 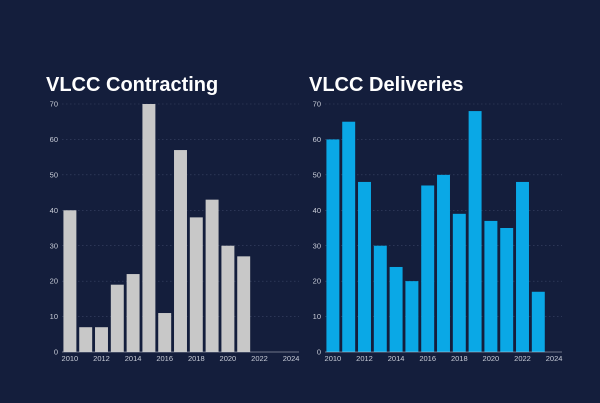 I want to click on chart-title: VLCC Contracting, so click(x=132, y=85).